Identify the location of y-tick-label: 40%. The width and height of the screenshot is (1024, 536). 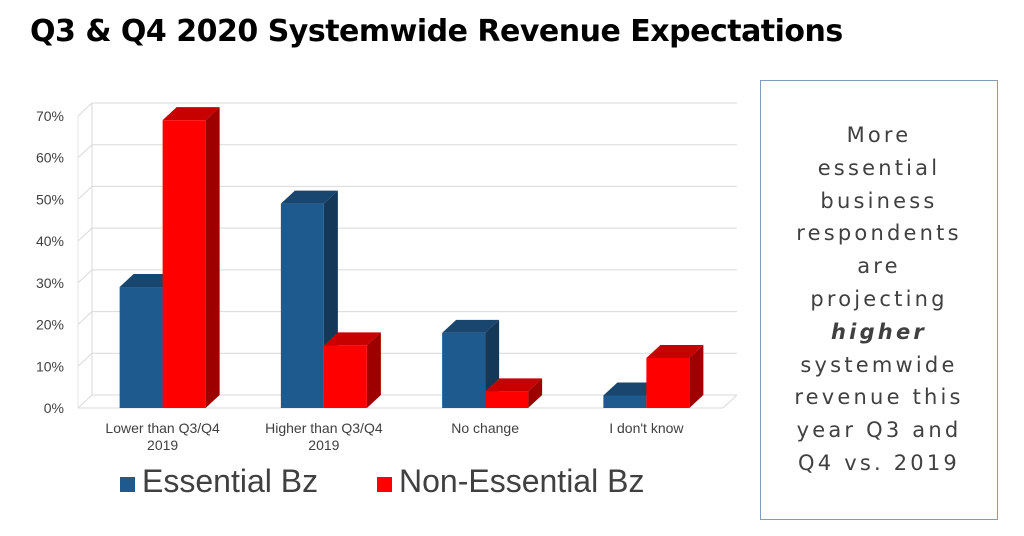
(50, 241).